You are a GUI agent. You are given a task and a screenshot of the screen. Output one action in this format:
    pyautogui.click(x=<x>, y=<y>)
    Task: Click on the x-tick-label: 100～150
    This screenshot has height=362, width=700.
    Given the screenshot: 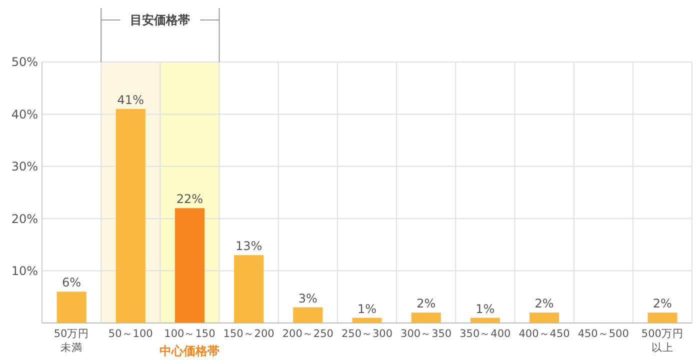 What is the action you would take?
    pyautogui.click(x=190, y=334)
    